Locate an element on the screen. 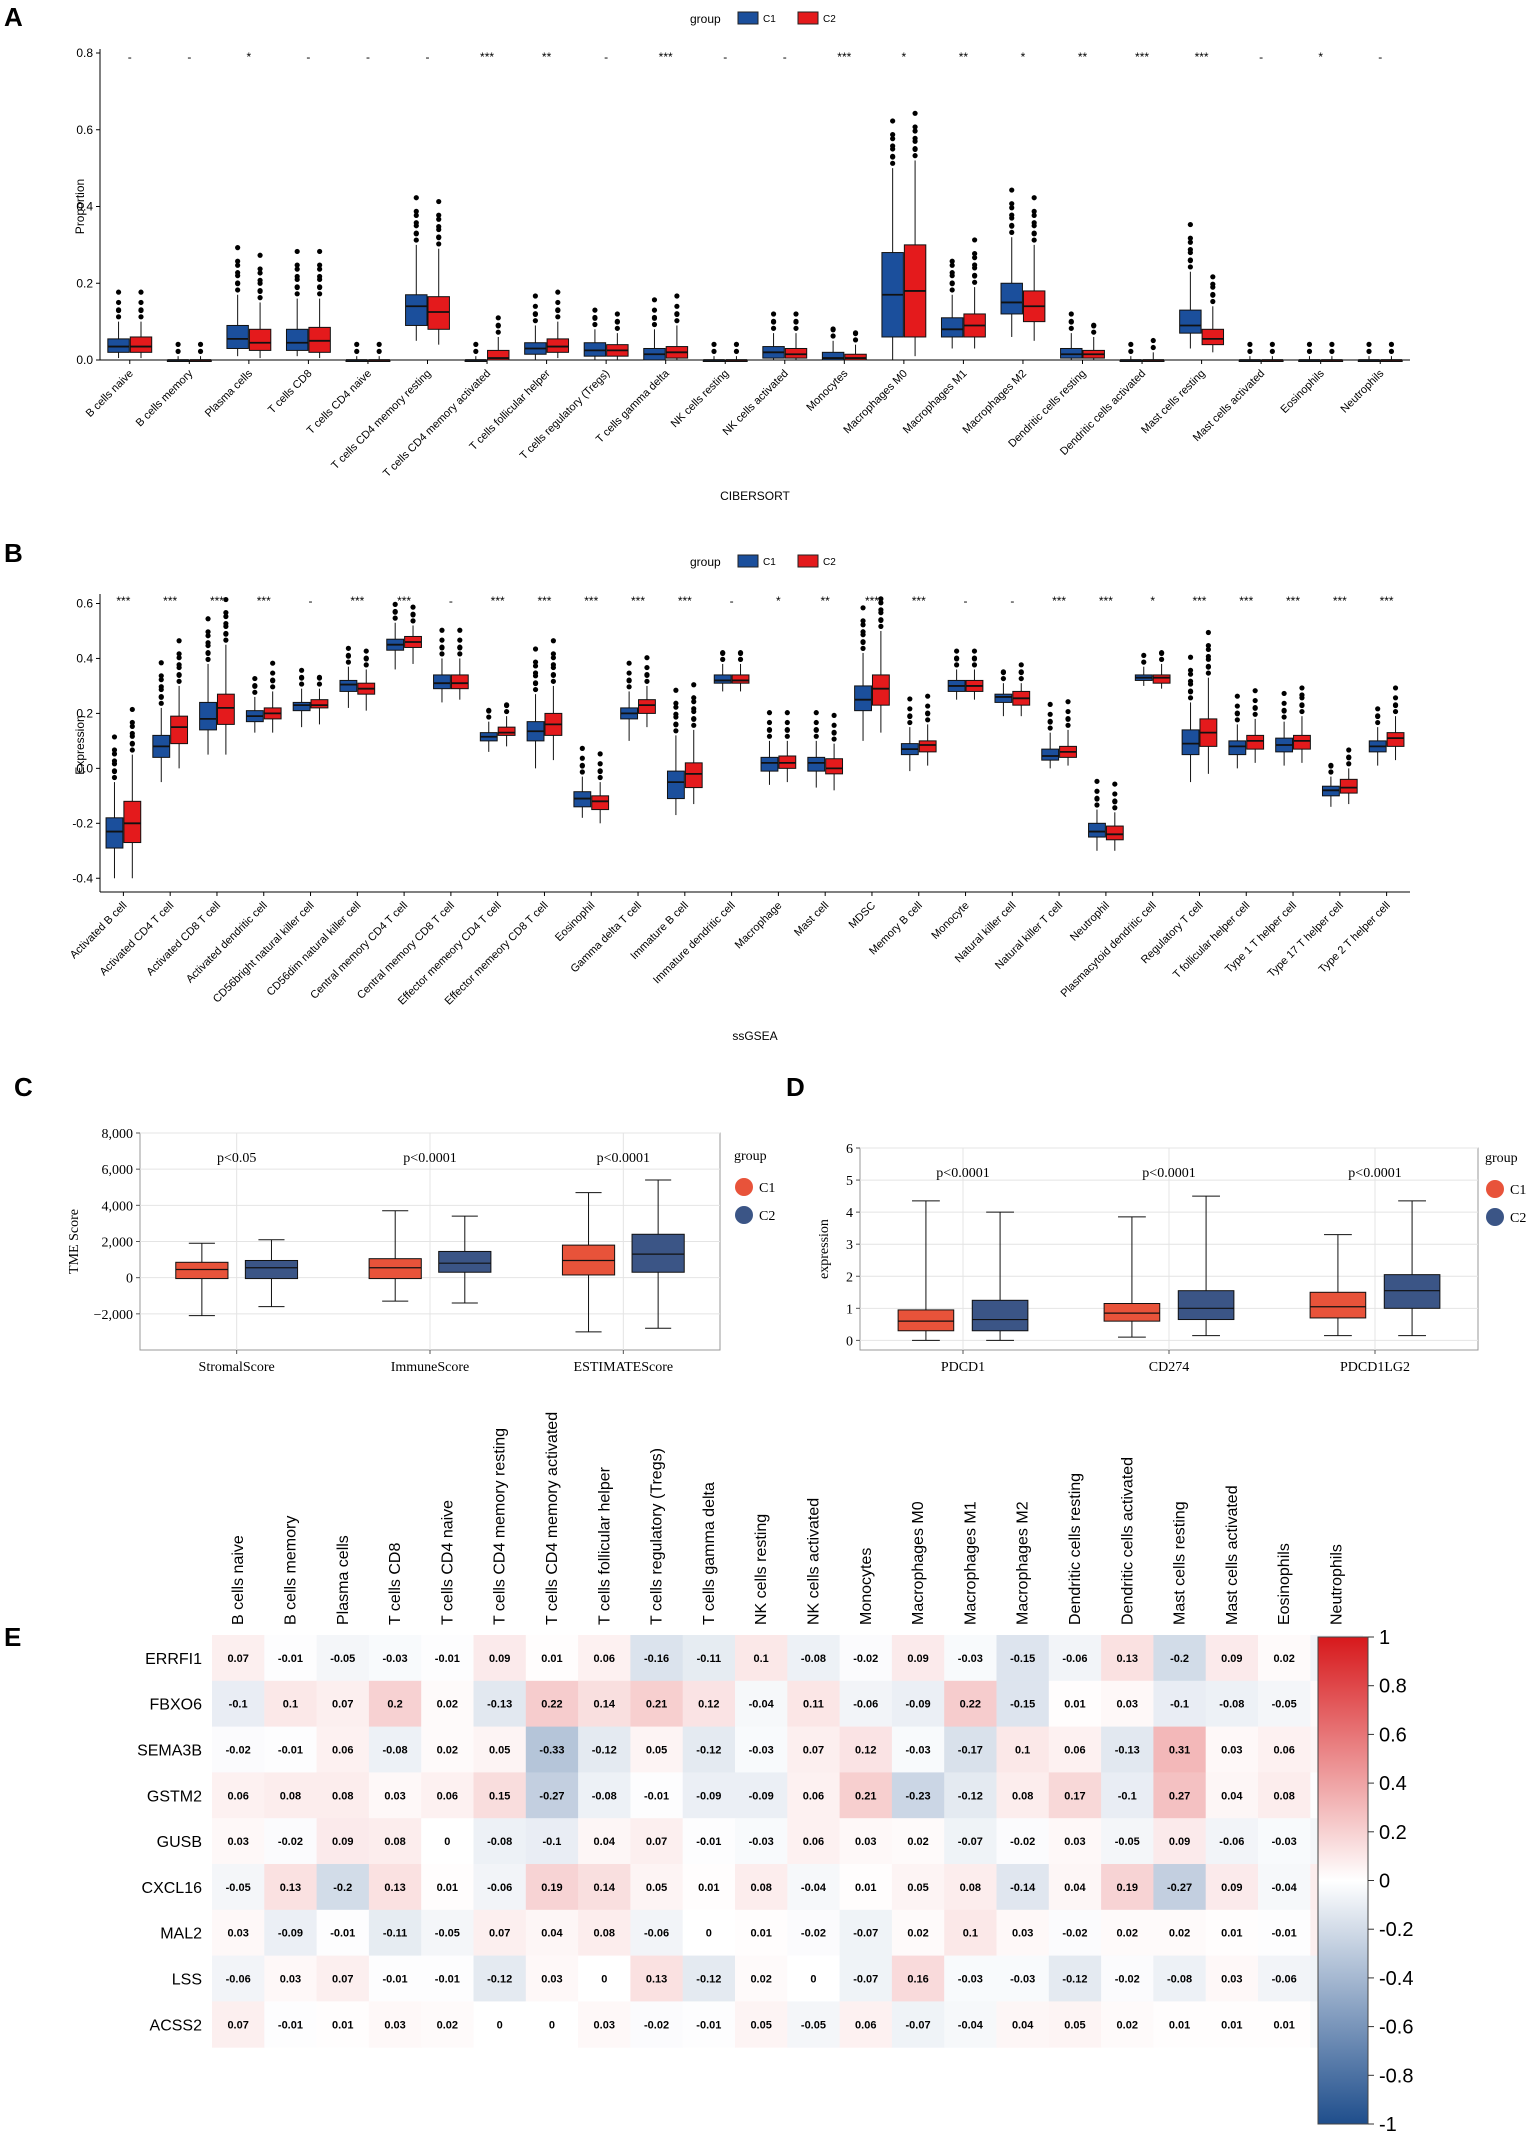 The image size is (1535, 2140). e-cell-value: 0.15 is located at coordinates (499, 1796).